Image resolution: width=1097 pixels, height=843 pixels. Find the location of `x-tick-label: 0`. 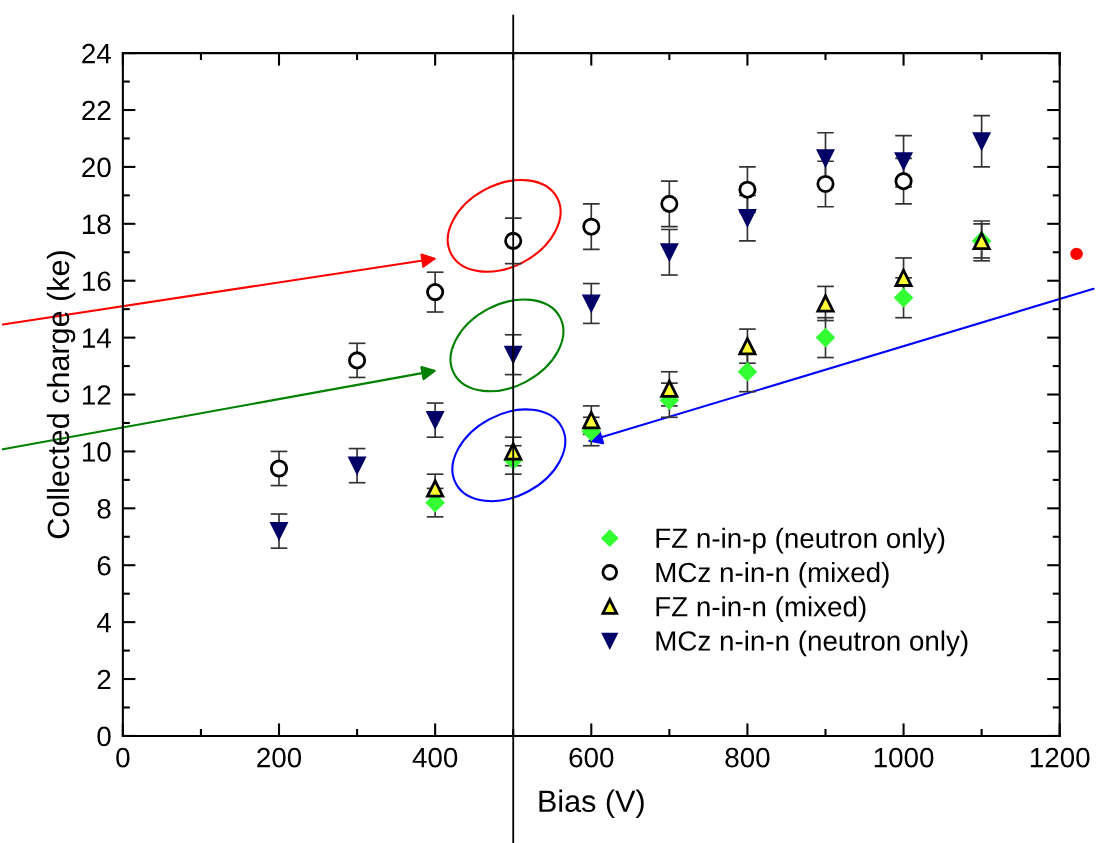

x-tick-label: 0 is located at coordinates (123, 757).